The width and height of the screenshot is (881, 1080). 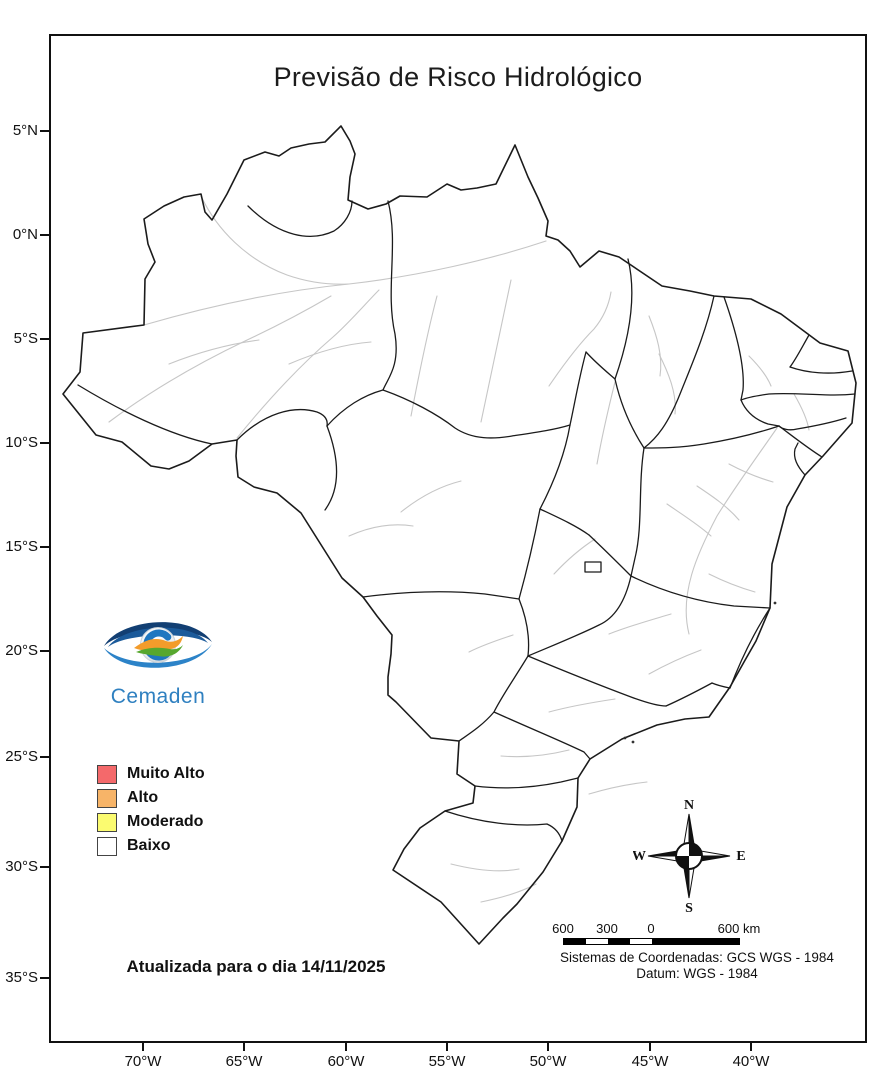 I want to click on scale-label-300: 300, so click(x=607, y=928).